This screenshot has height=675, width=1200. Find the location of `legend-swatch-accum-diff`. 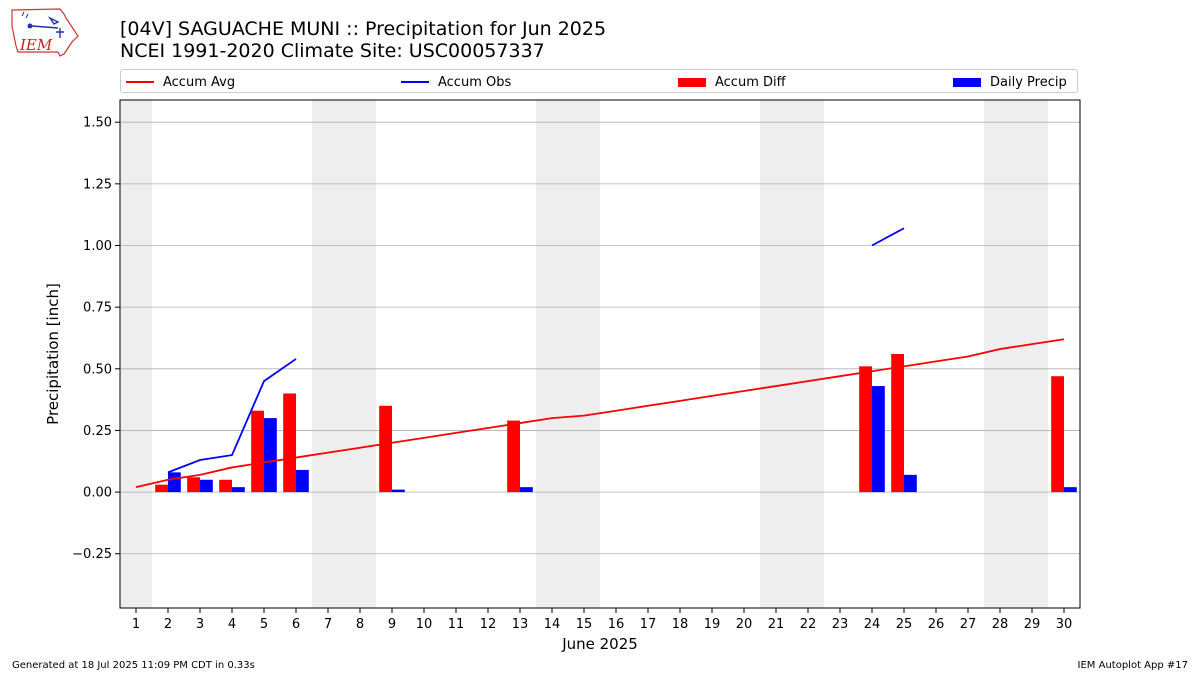

legend-swatch-accum-diff is located at coordinates (692, 82).